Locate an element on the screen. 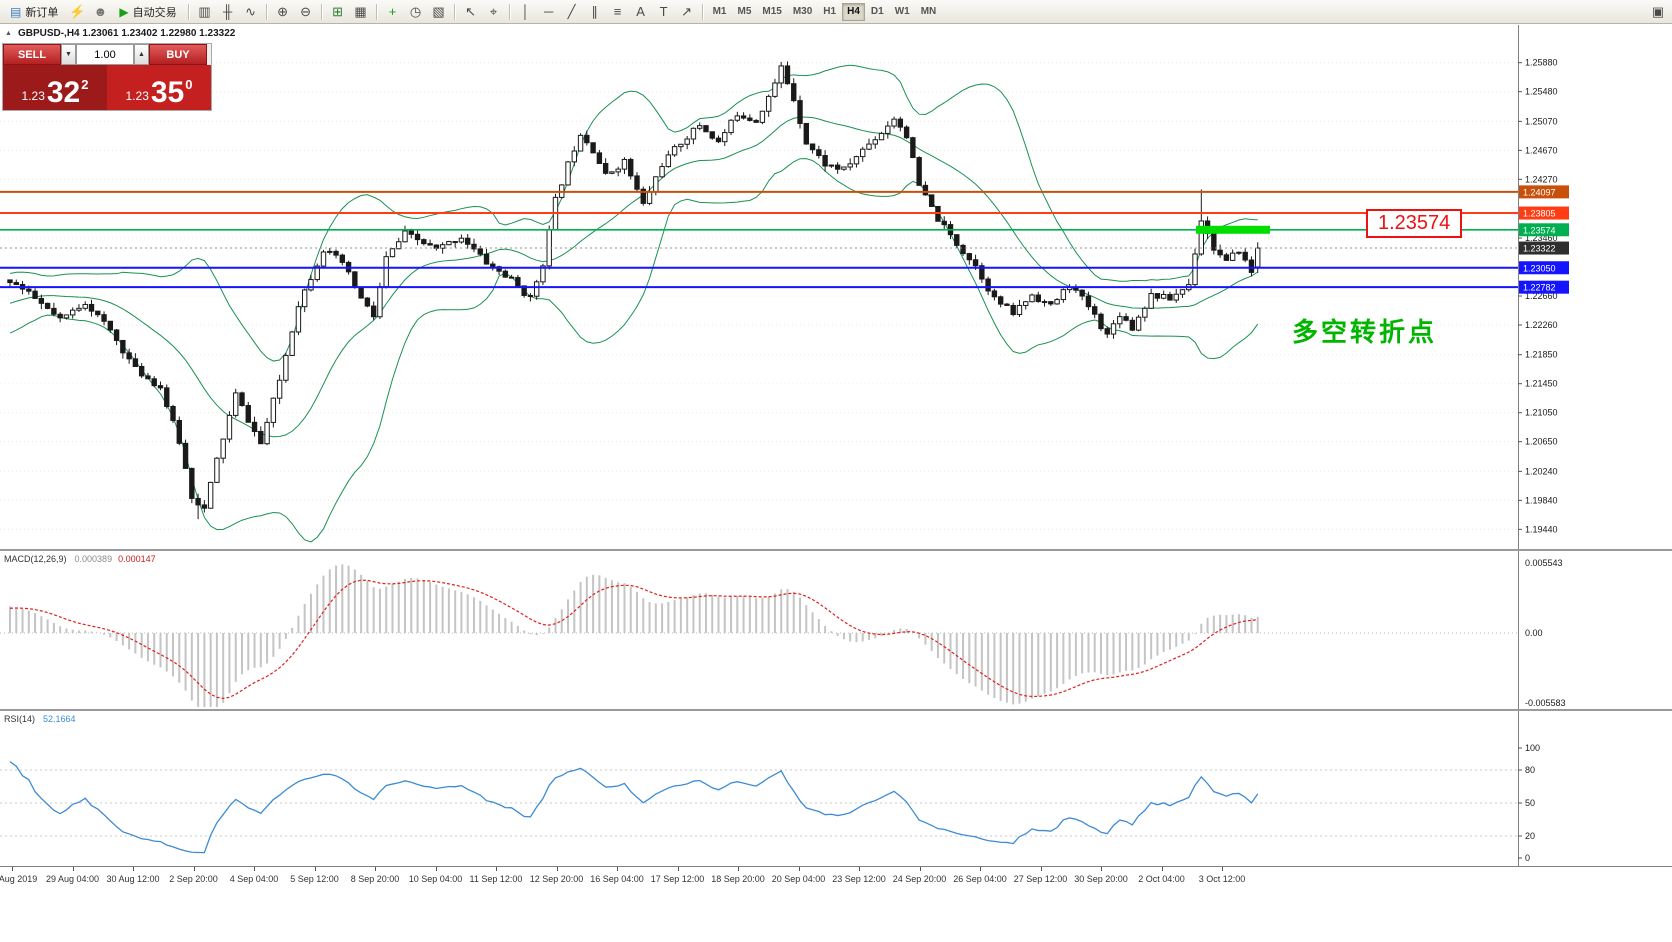 The height and width of the screenshot is (942, 1672). svg-text: 1.23050 is located at coordinates (1539, 268).